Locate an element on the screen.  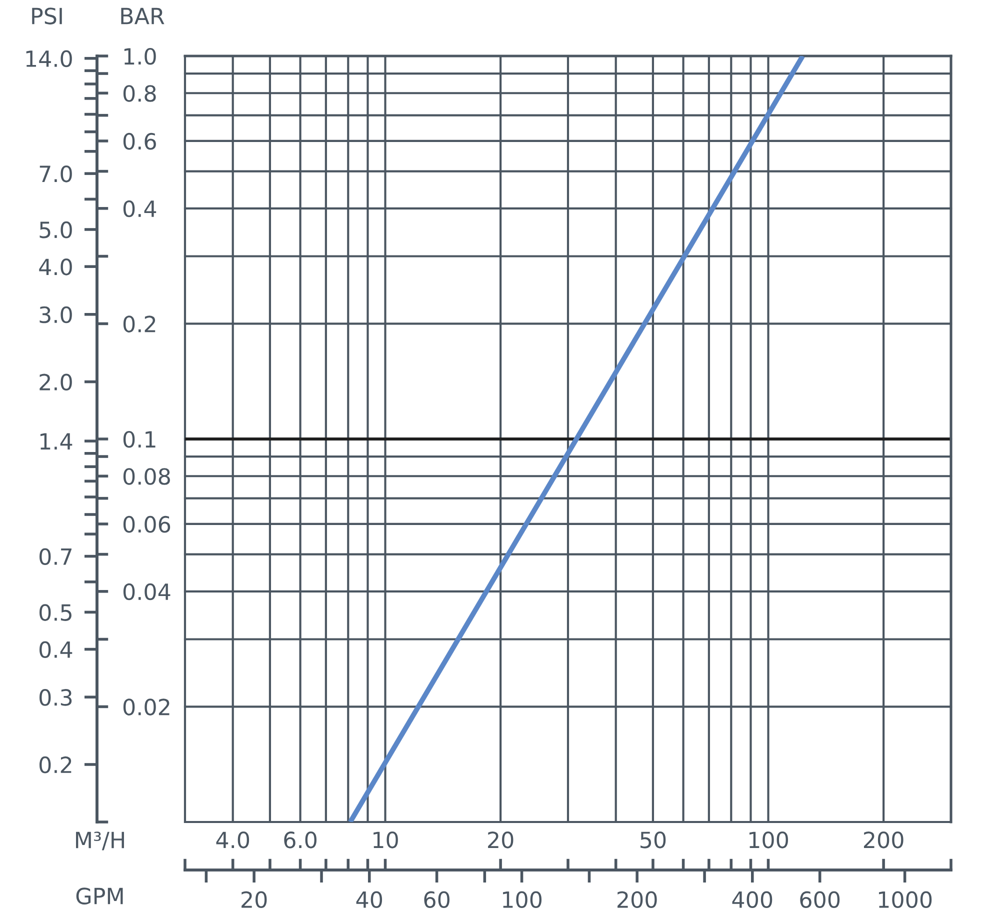
x-tick-label: 400 is located at coordinates (752, 899).